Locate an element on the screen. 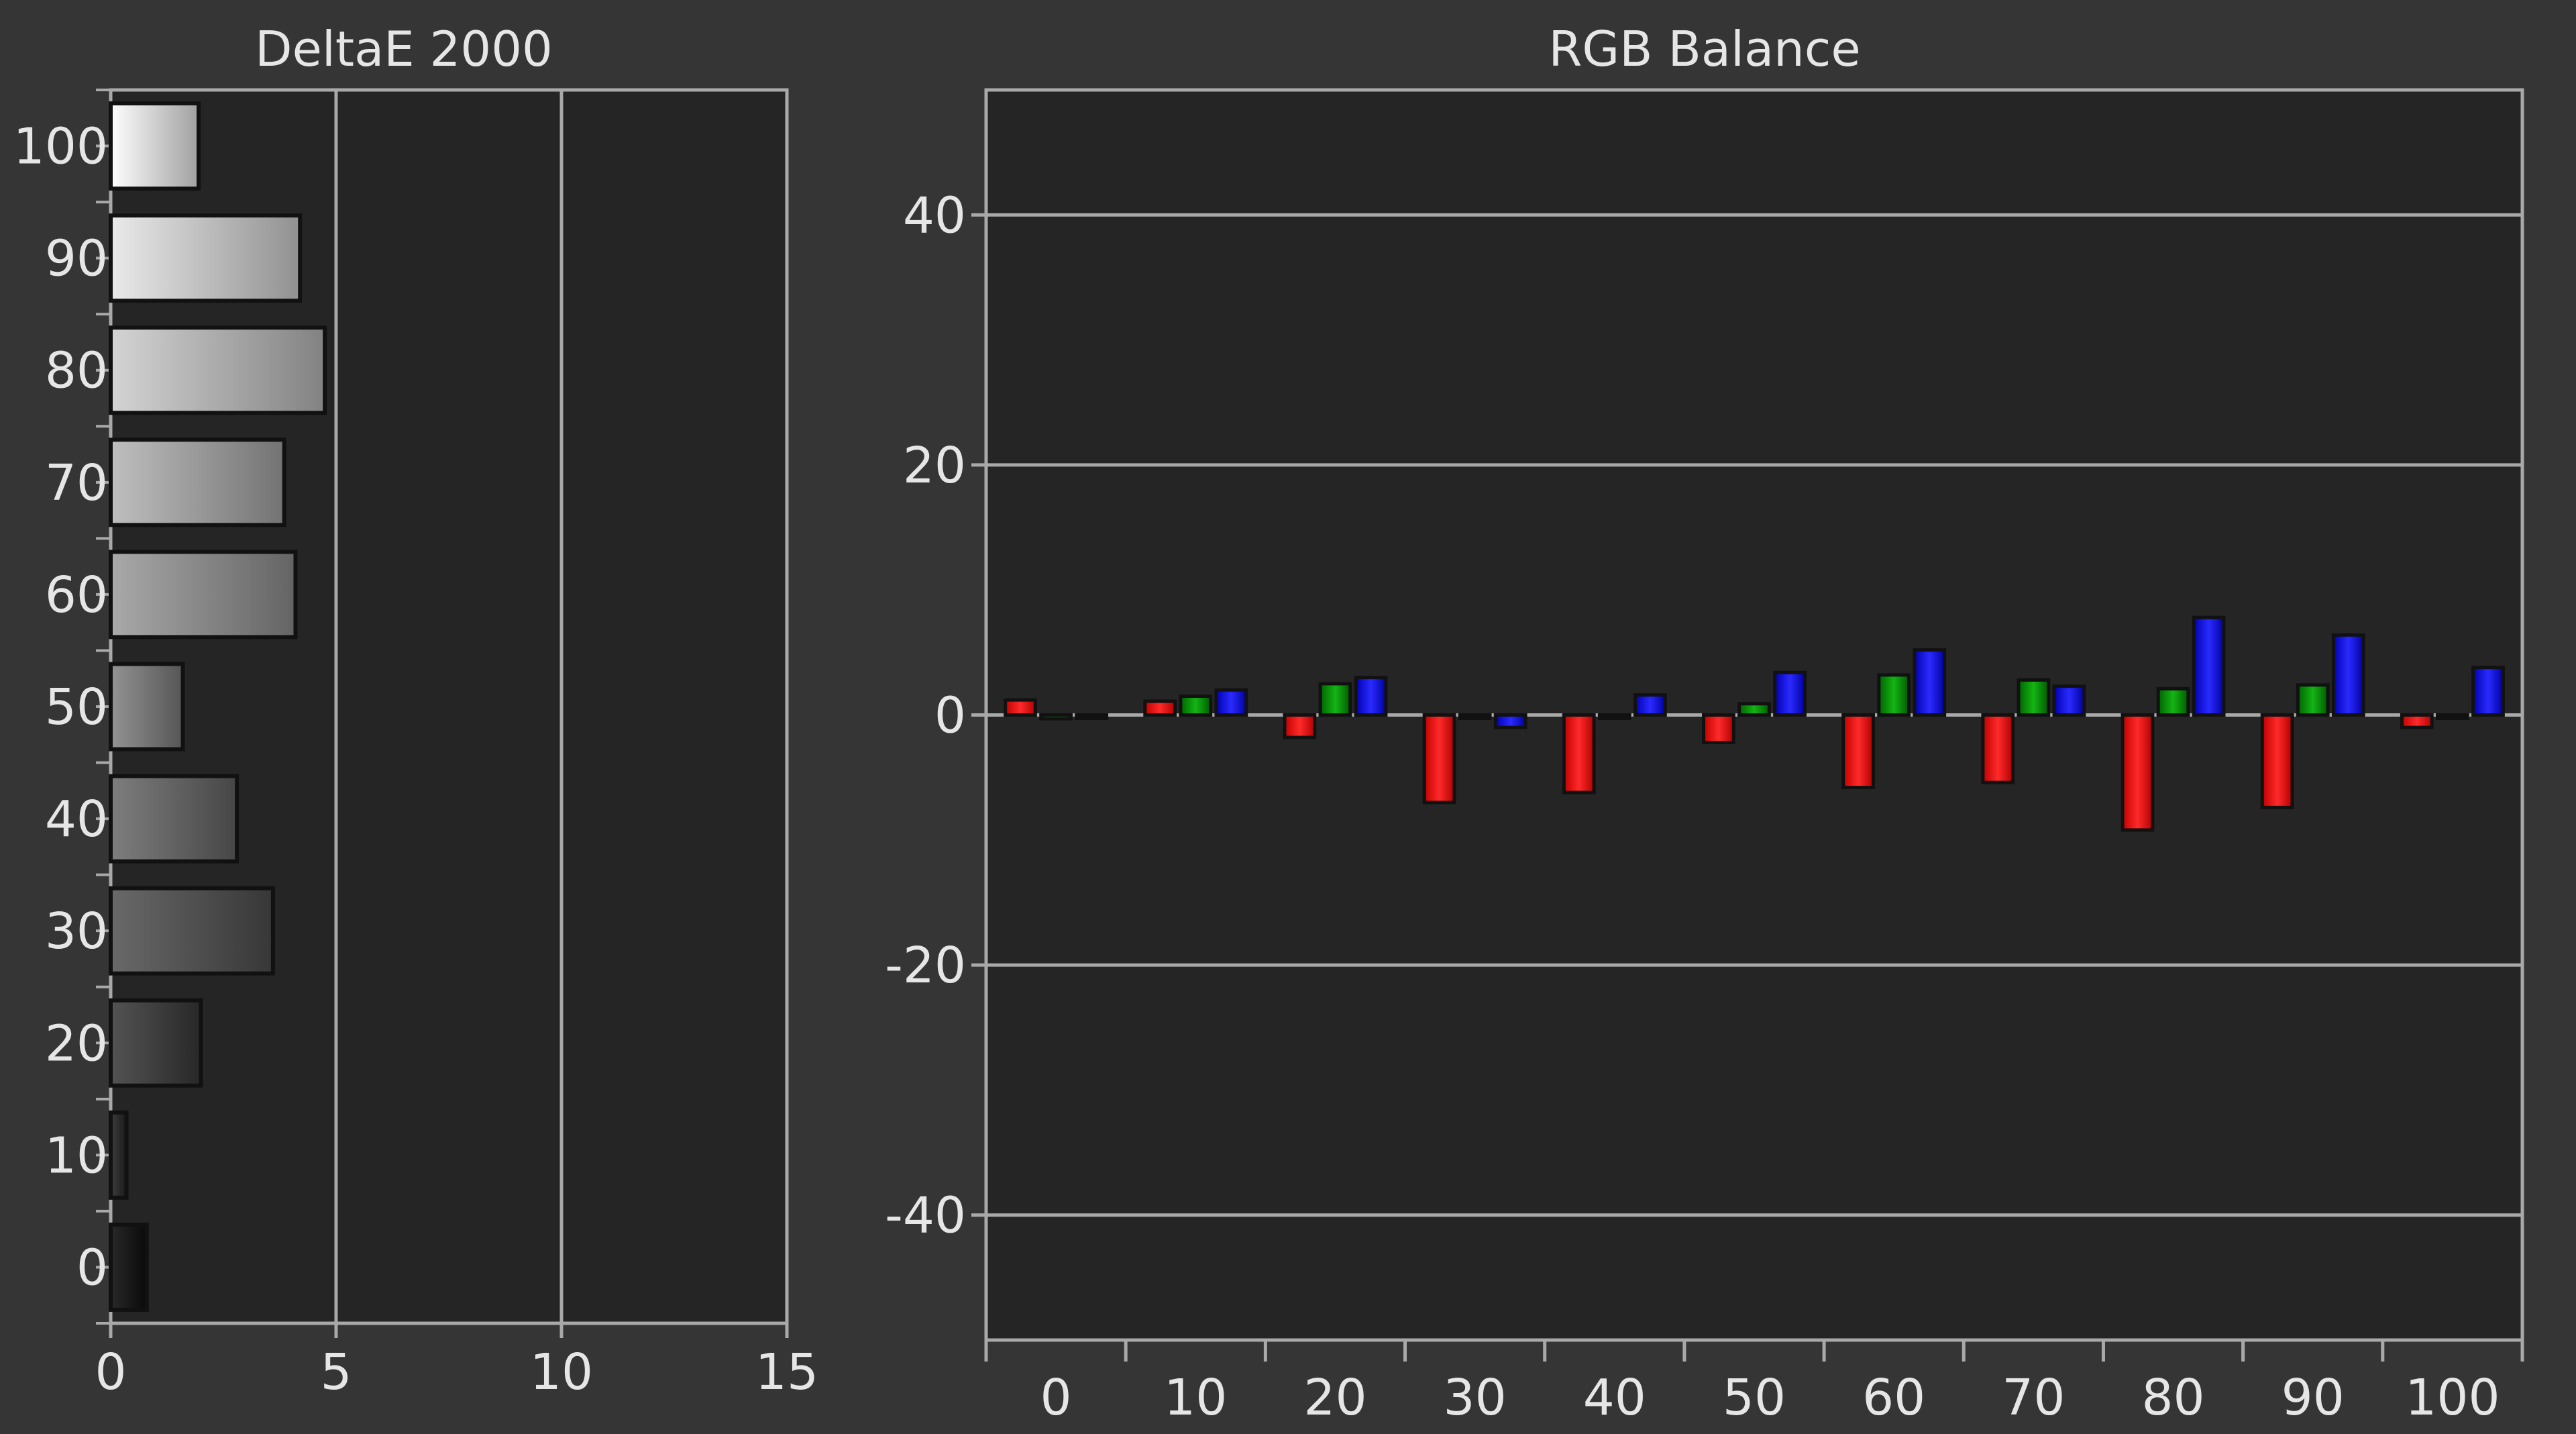 Image resolution: width=2576 pixels, height=1434 pixels. rgb-y-tick-label: 20 is located at coordinates (934, 466).